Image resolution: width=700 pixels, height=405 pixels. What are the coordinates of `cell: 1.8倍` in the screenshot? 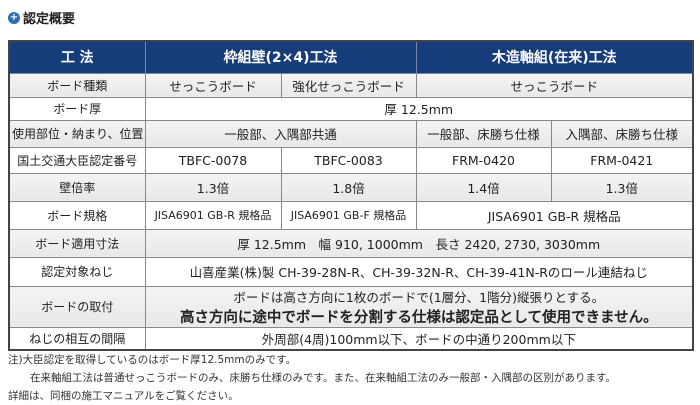 It's located at (348, 187).